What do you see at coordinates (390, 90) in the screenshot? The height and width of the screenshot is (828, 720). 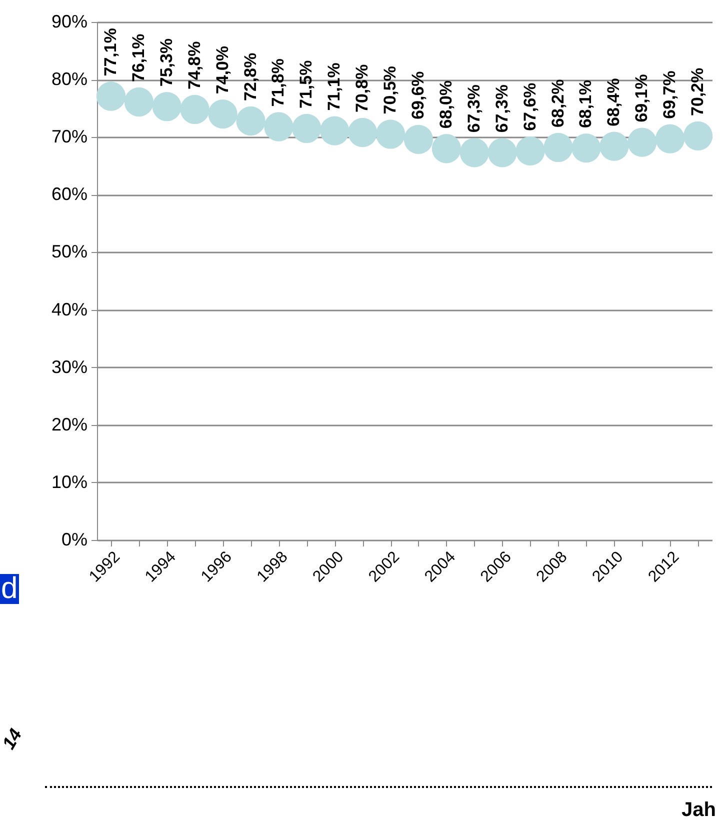 I see `data-label: 70,5%` at bounding box center [390, 90].